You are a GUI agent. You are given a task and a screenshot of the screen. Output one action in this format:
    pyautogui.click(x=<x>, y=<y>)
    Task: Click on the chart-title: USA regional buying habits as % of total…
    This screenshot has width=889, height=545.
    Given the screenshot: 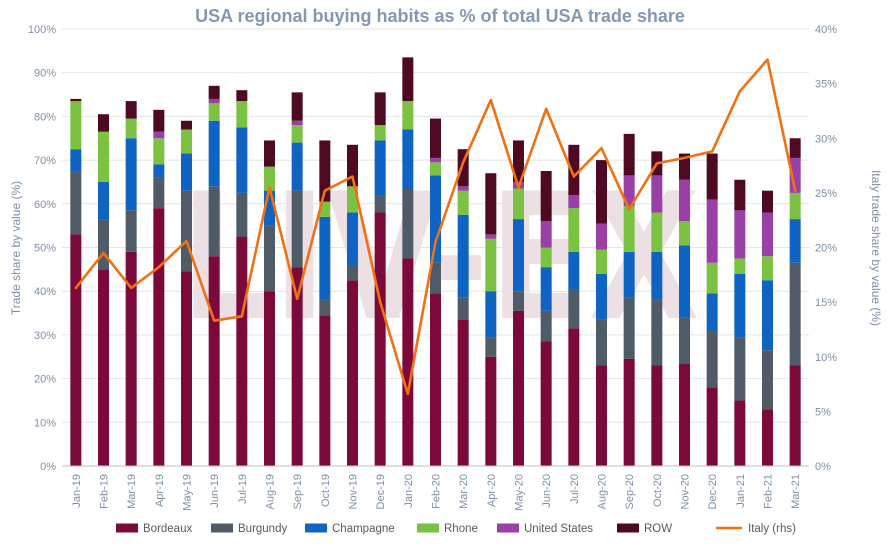 What is the action you would take?
    pyautogui.click(x=440, y=16)
    